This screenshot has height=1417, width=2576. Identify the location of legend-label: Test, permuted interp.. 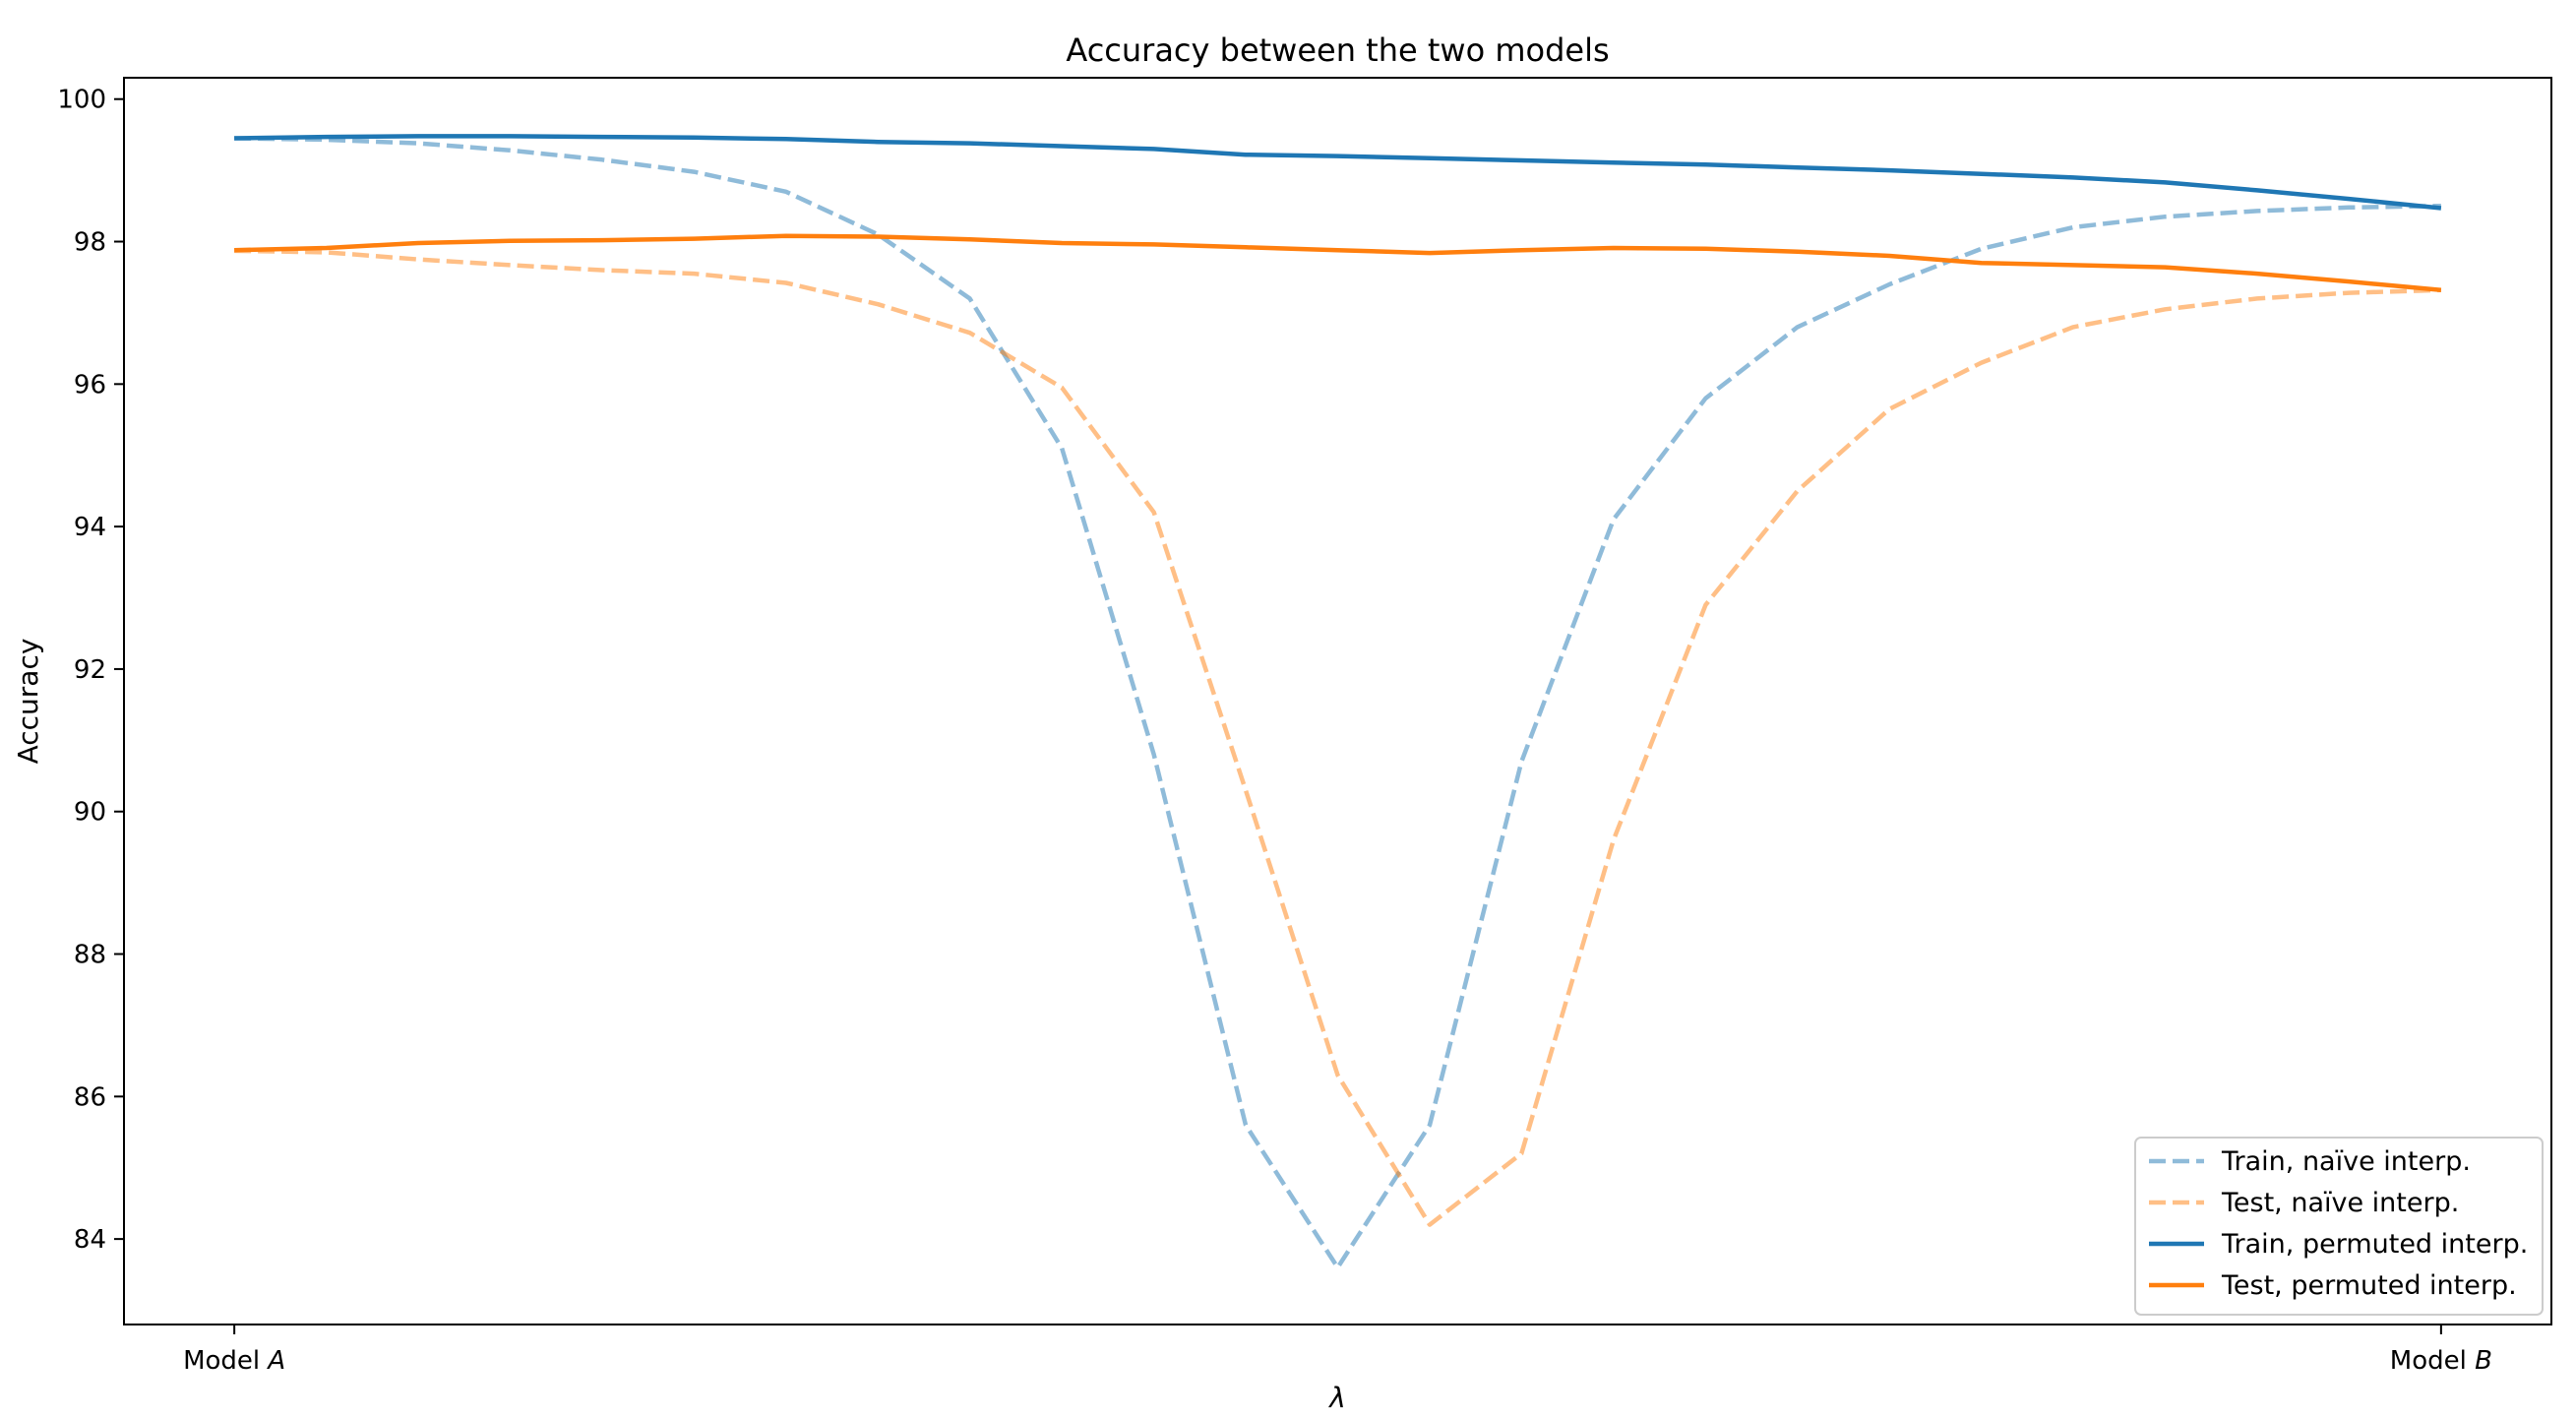
(2369, 1285).